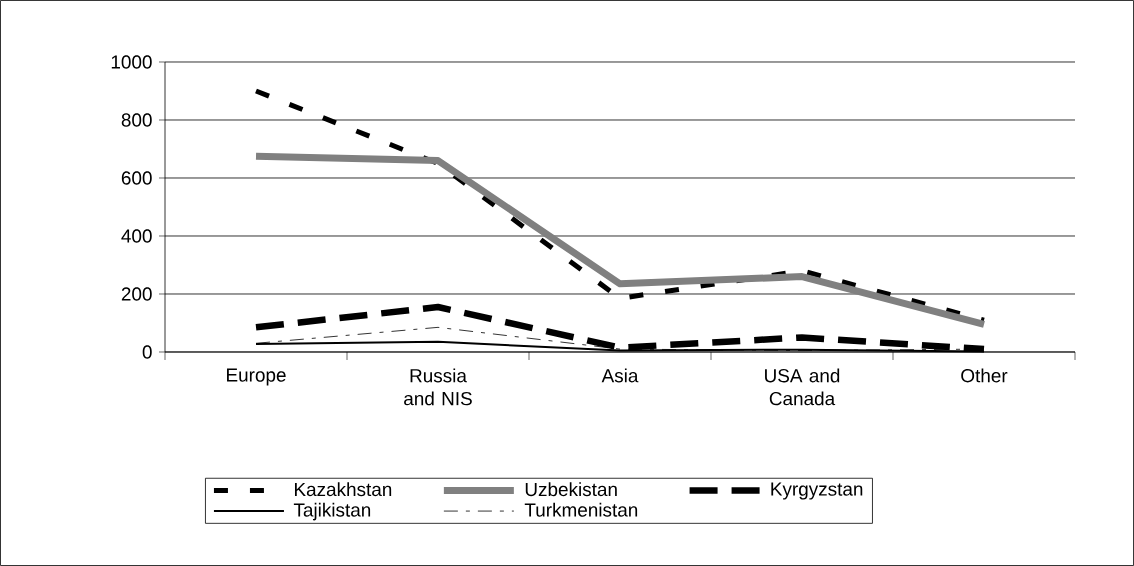  Describe the element at coordinates (136, 294) in the screenshot. I see `y-tick-label: 200` at that location.